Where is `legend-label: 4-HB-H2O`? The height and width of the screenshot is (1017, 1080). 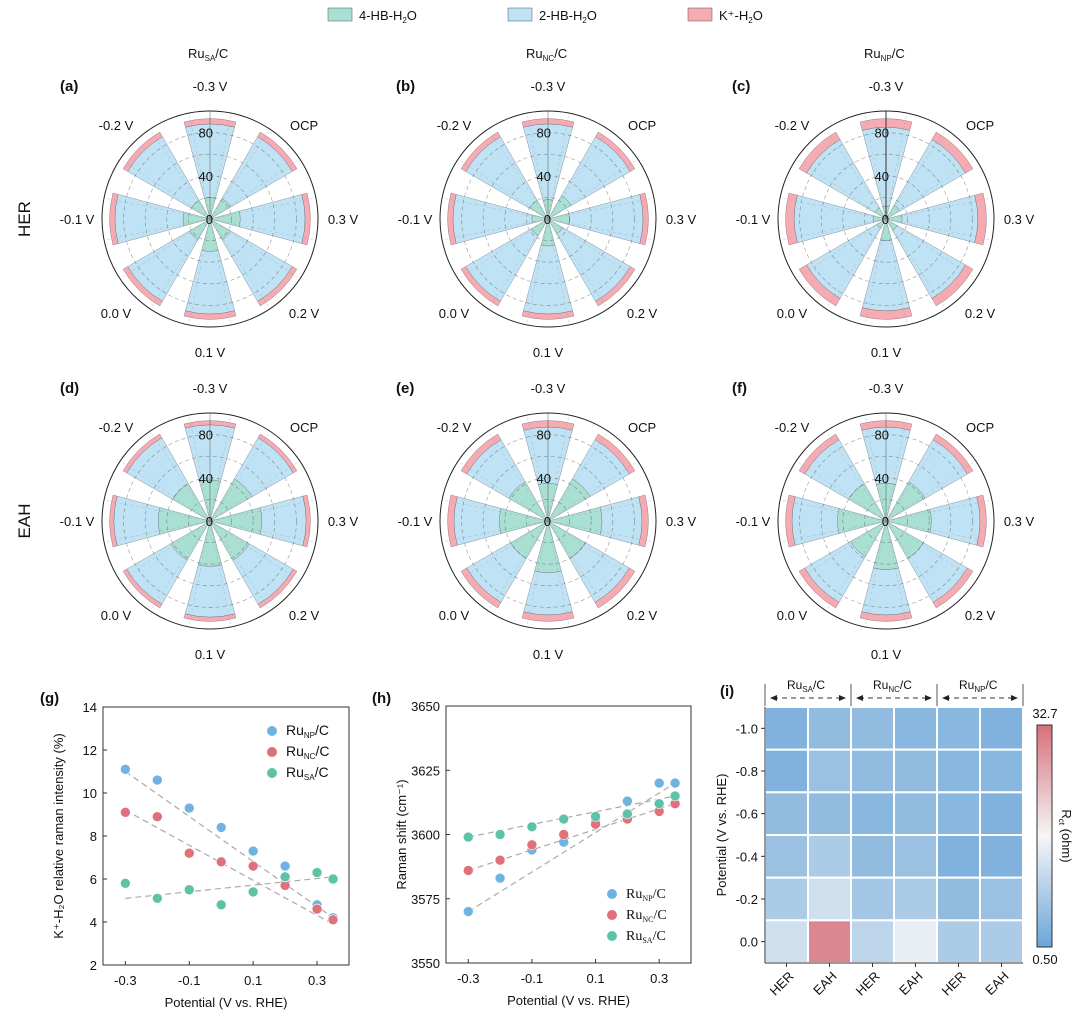
legend-label: 4-HB-H2O is located at coordinates (388, 16).